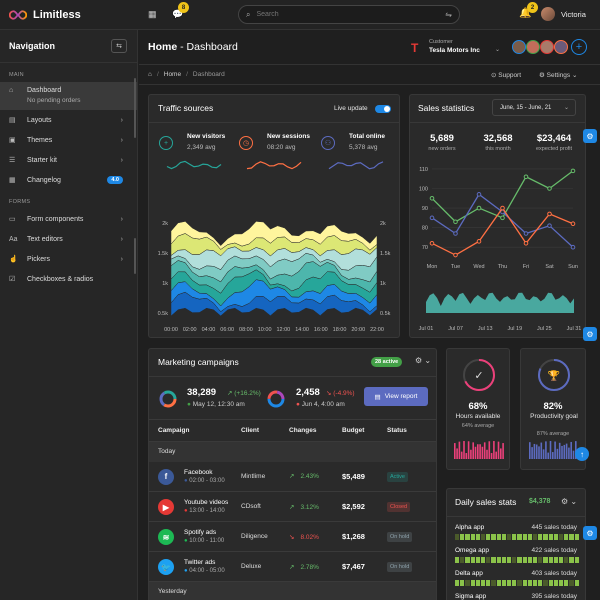  I want to click on chevron-down-icon: ⌄, so click(498, 50).